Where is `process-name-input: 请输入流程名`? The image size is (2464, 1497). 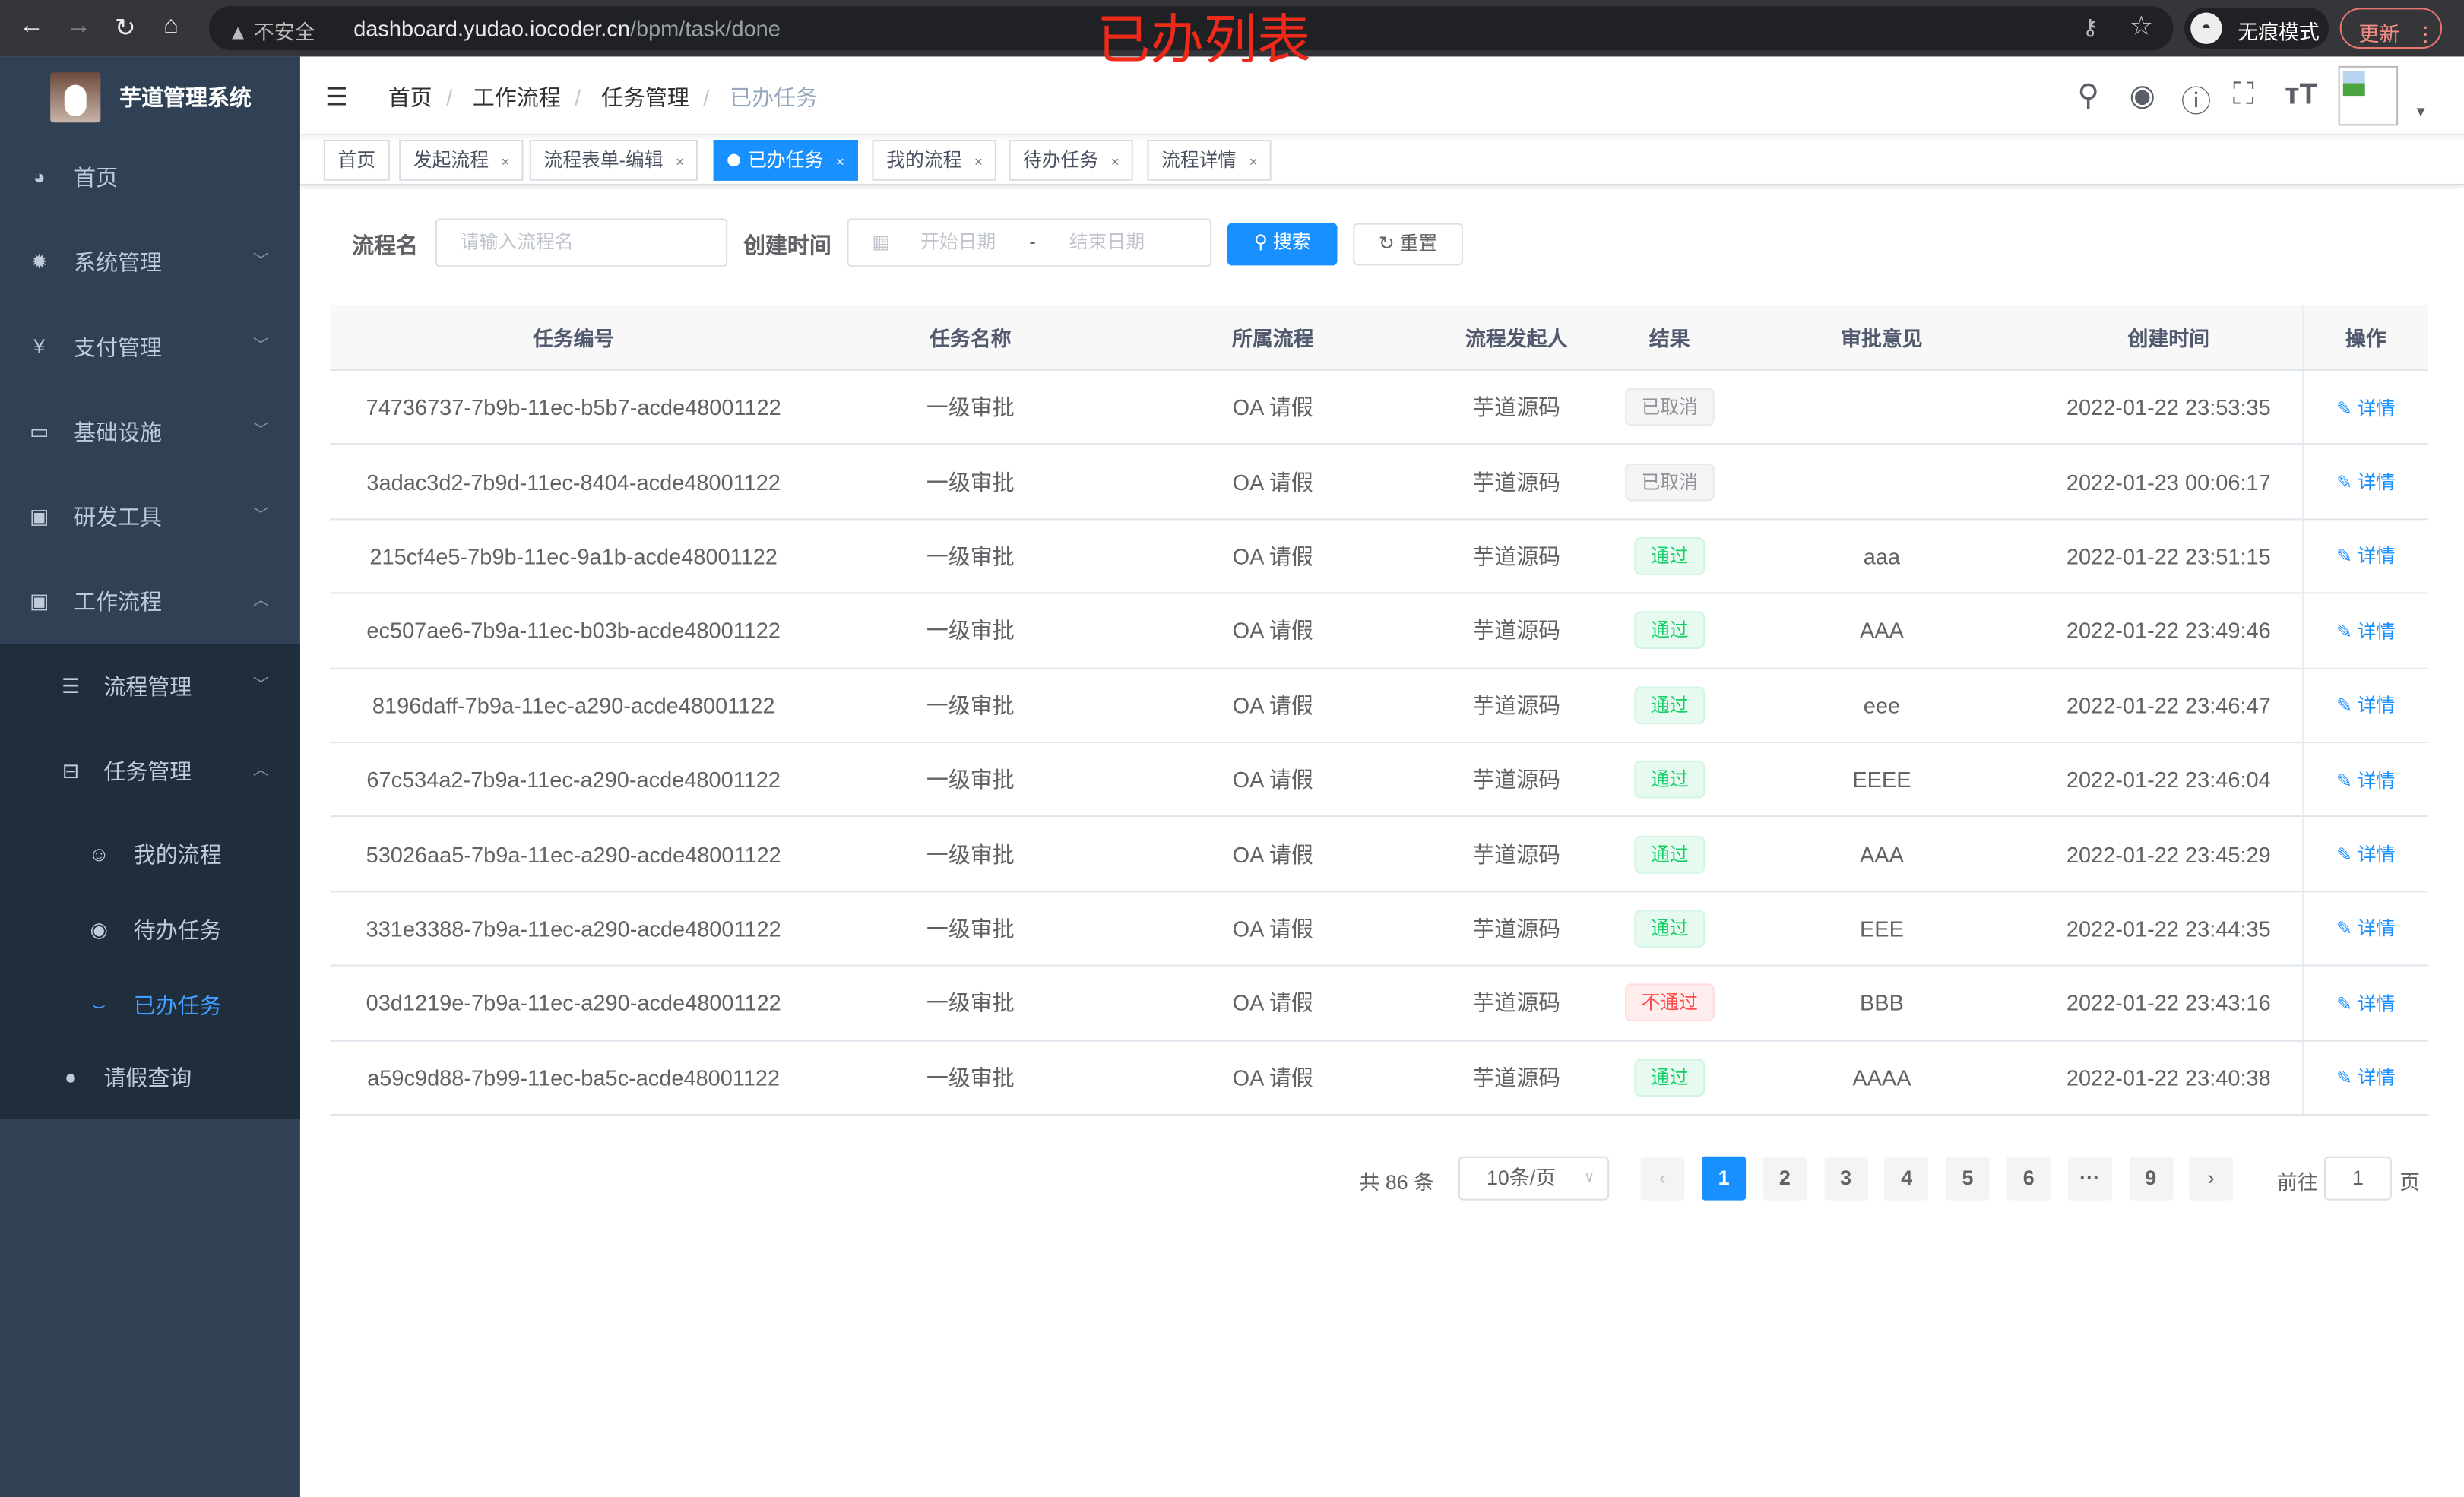
process-name-input: 请输入流程名 is located at coordinates (581, 242).